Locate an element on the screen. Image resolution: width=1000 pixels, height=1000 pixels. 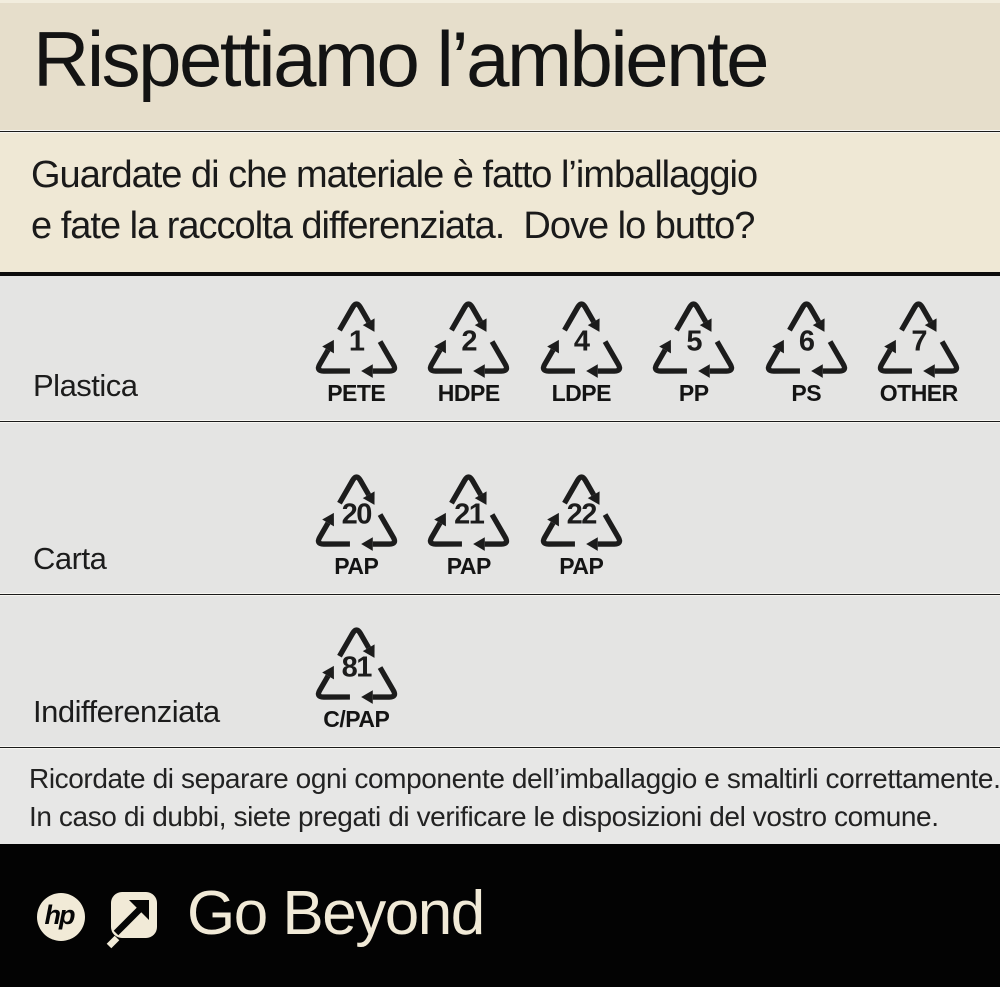
recycling-number: 4 is located at coordinates (581, 341).